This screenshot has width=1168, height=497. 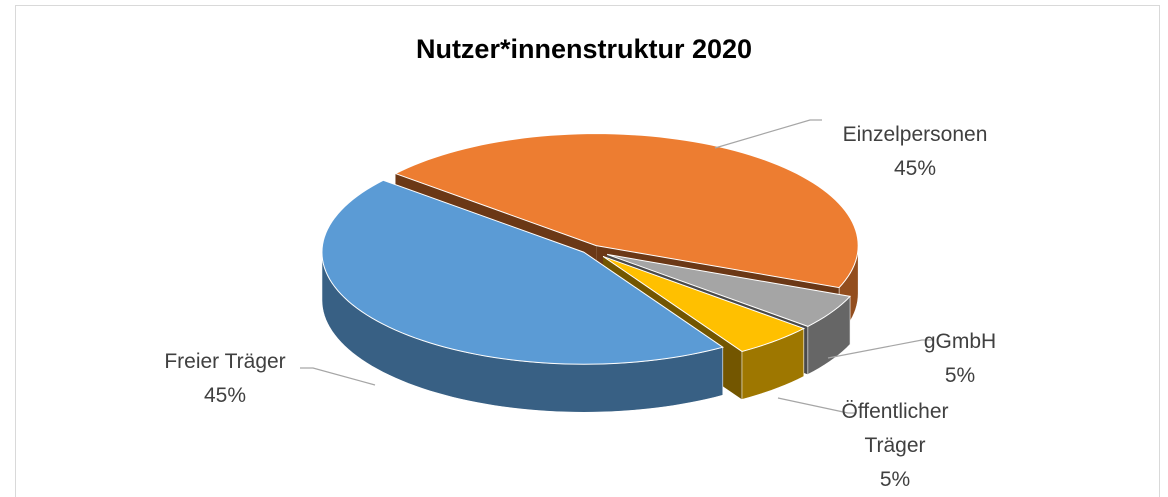 What do you see at coordinates (915, 134) in the screenshot?
I see `label-name: Einzelpersonen` at bounding box center [915, 134].